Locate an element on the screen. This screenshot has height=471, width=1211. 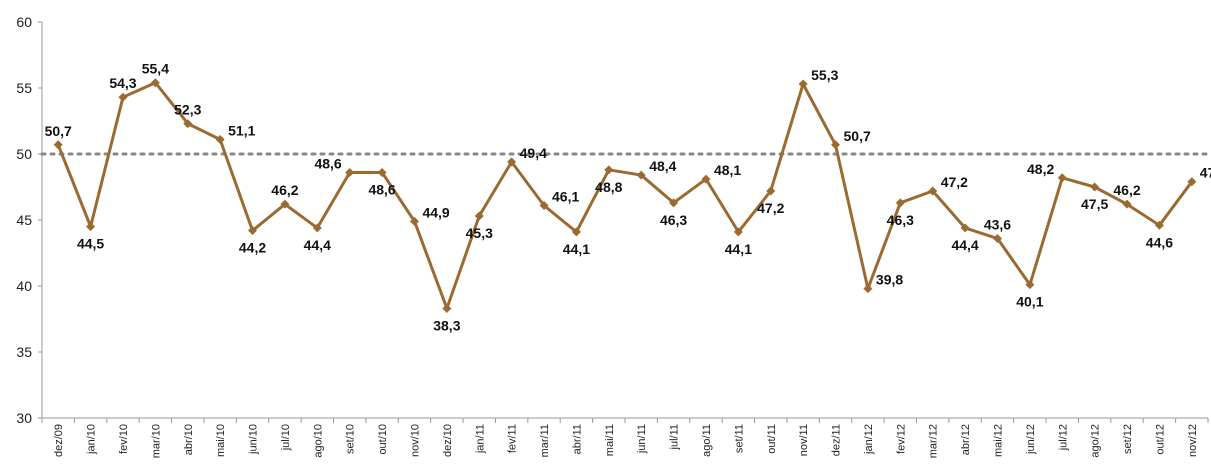
x-tick-label: dez/11 is located at coordinates (837, 440).